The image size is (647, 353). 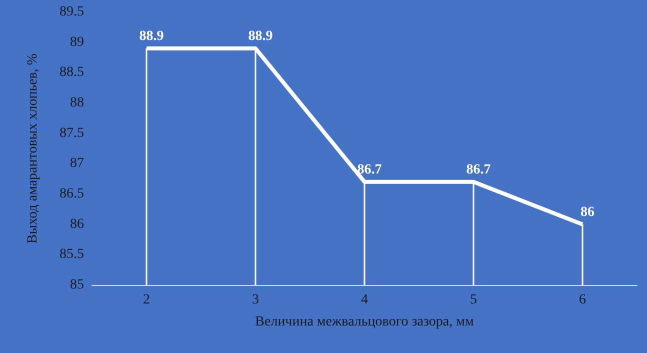 What do you see at coordinates (72, 133) in the screenshot?
I see `y-tick-label: 87.5` at bounding box center [72, 133].